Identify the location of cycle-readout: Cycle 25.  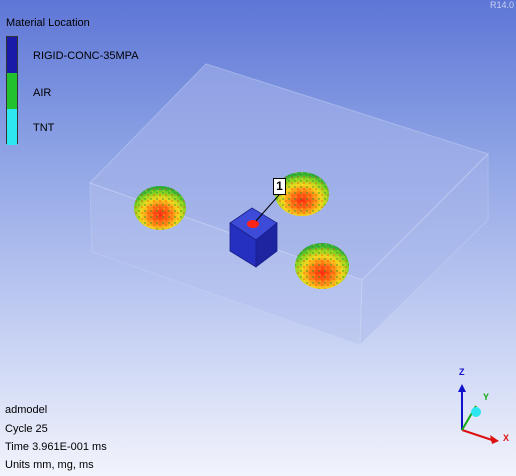
(26, 429).